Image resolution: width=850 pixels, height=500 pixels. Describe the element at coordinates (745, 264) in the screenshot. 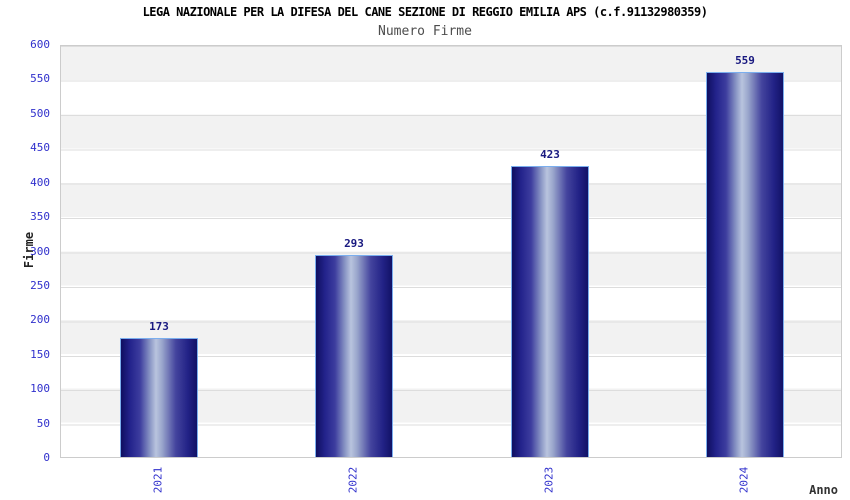

I see `bar-2024` at that location.